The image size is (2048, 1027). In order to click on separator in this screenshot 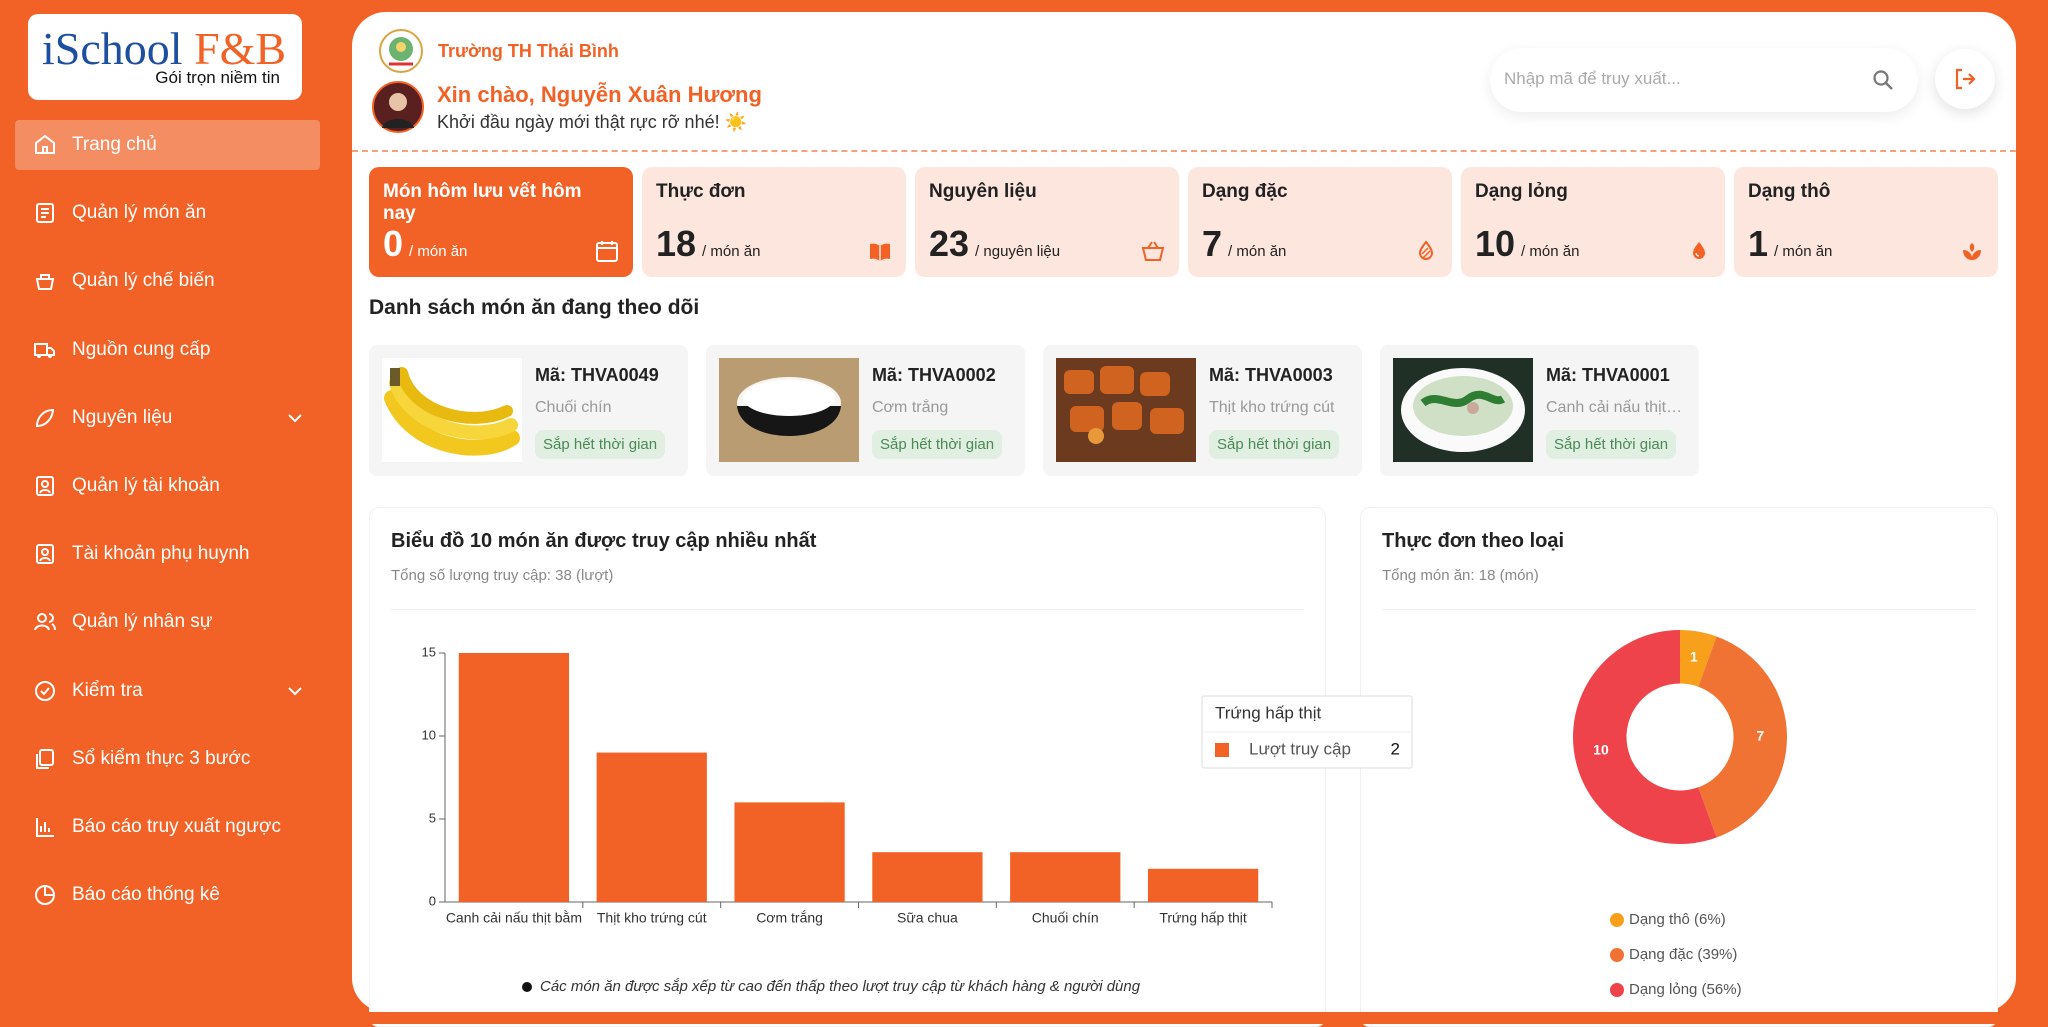, I will do `click(847, 609)`.